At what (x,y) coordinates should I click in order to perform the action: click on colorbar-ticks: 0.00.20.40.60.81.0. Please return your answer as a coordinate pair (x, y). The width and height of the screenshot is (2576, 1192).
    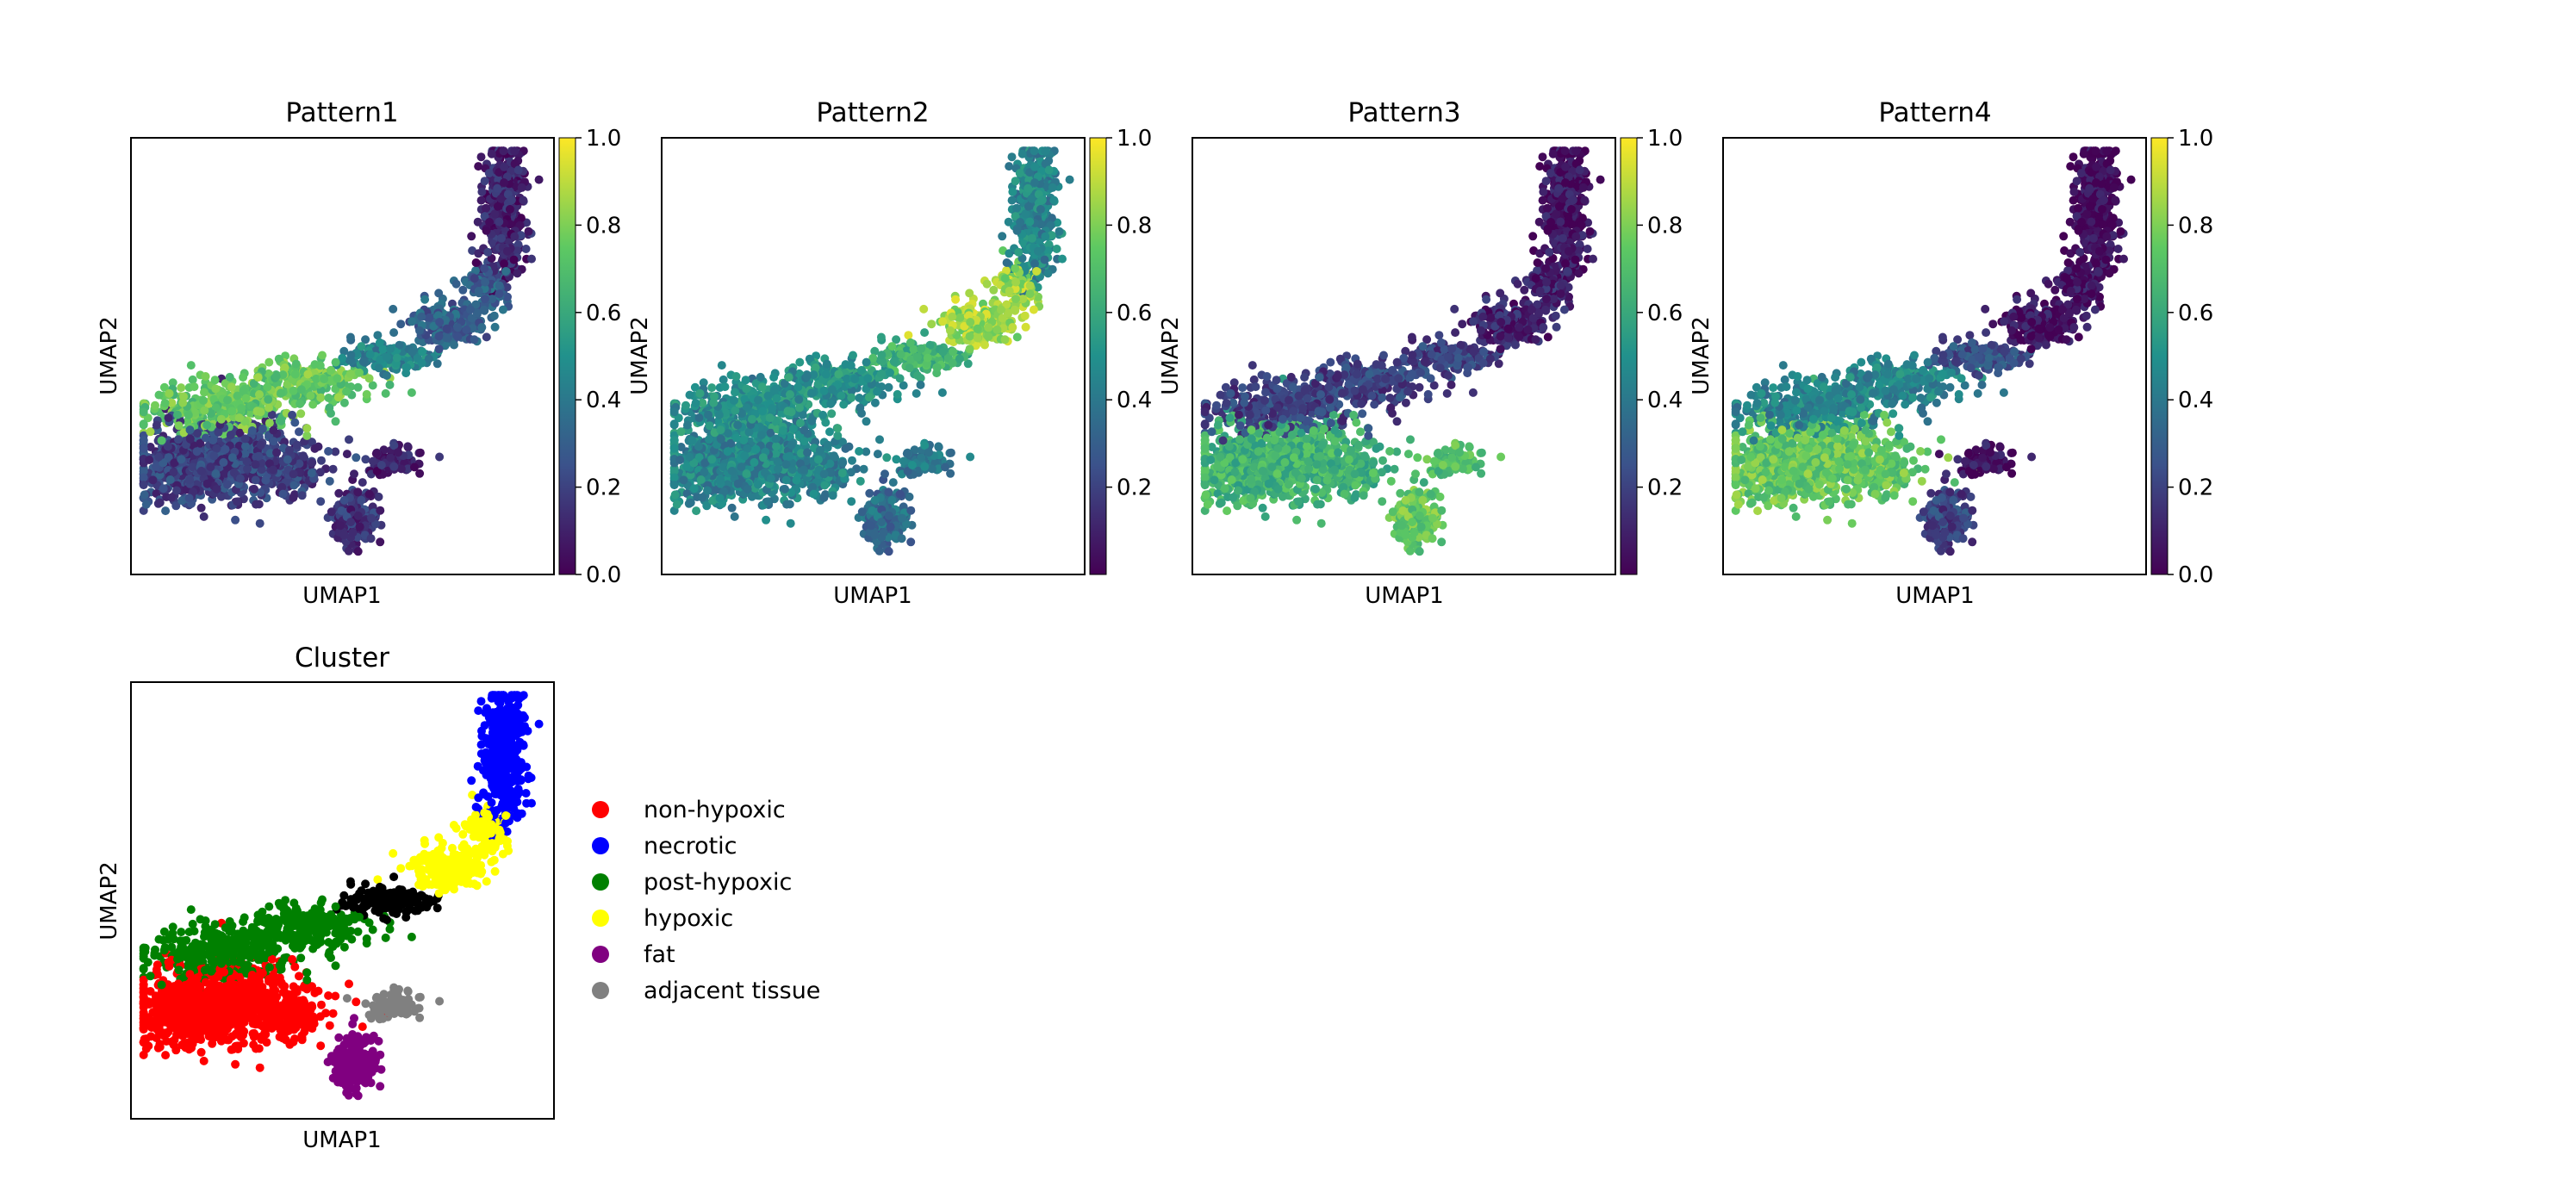
    Looking at the image, I should click on (599, 357).